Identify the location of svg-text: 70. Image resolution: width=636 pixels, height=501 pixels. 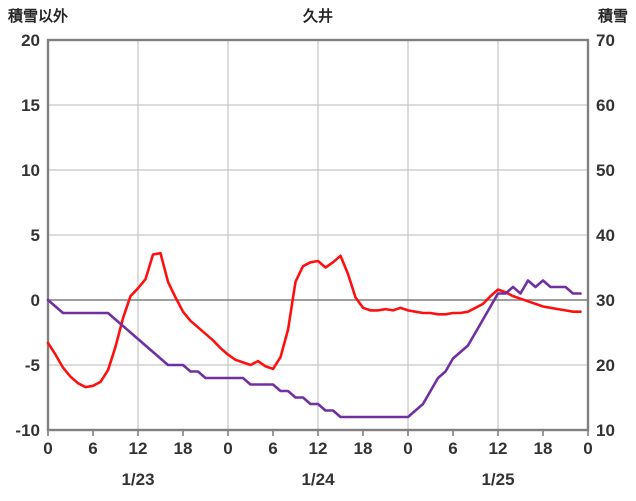
(605, 40).